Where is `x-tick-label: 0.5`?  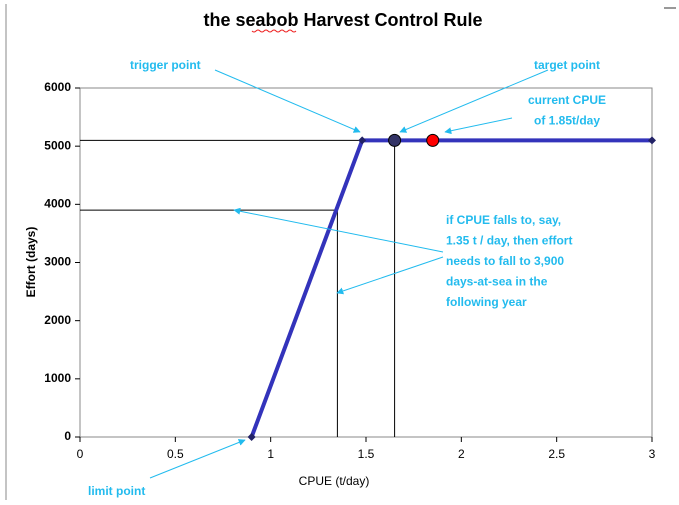
x-tick-label: 0.5 is located at coordinates (175, 454).